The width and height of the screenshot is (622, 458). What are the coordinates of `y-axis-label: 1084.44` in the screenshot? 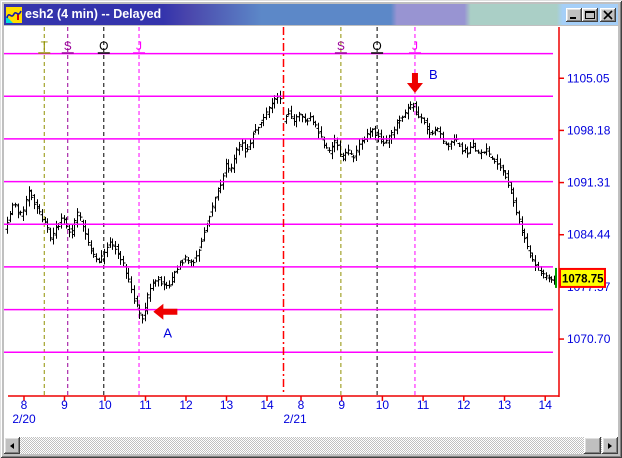 It's located at (589, 235).